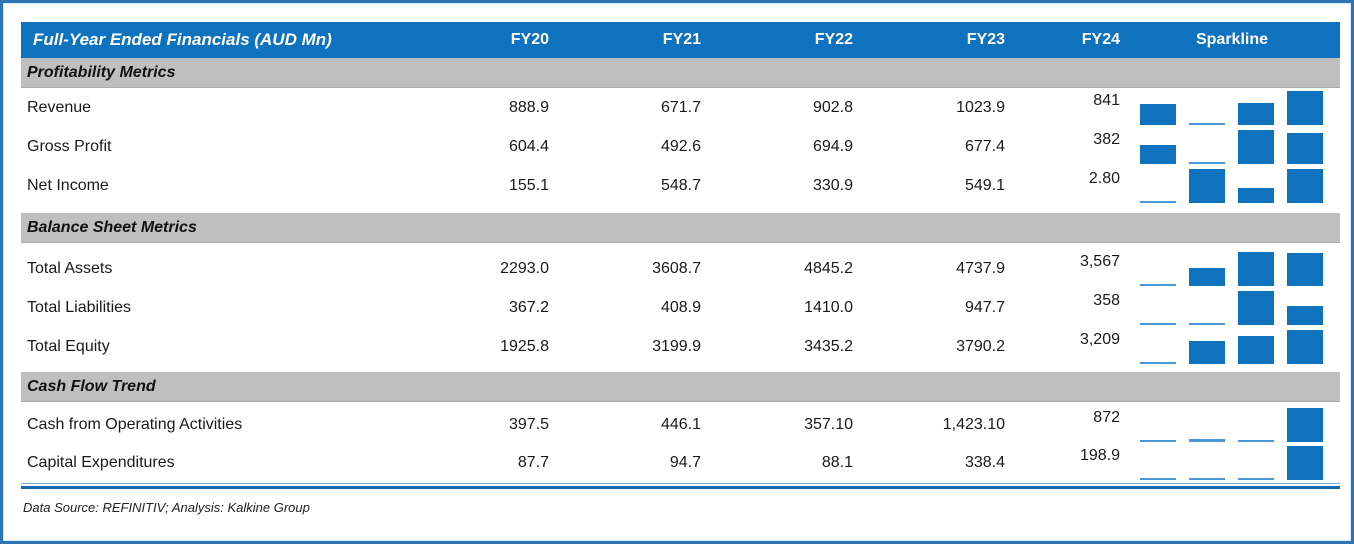  I want to click on cell-fy23: 677.4, so click(984, 146).